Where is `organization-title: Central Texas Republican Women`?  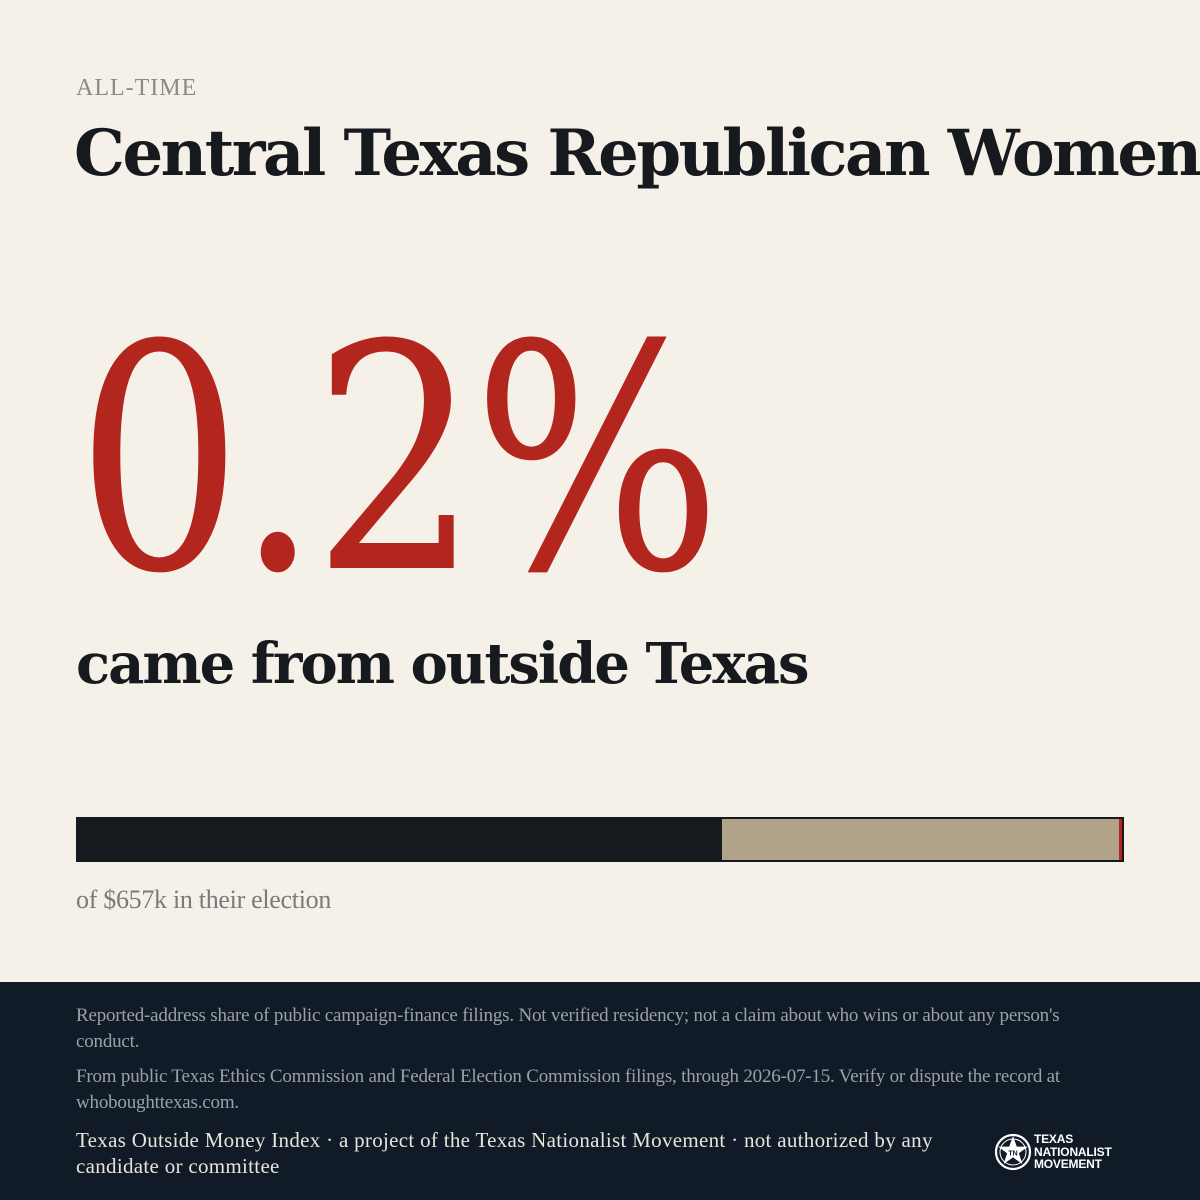
organization-title: Central Texas Republican Women is located at coordinates (637, 153).